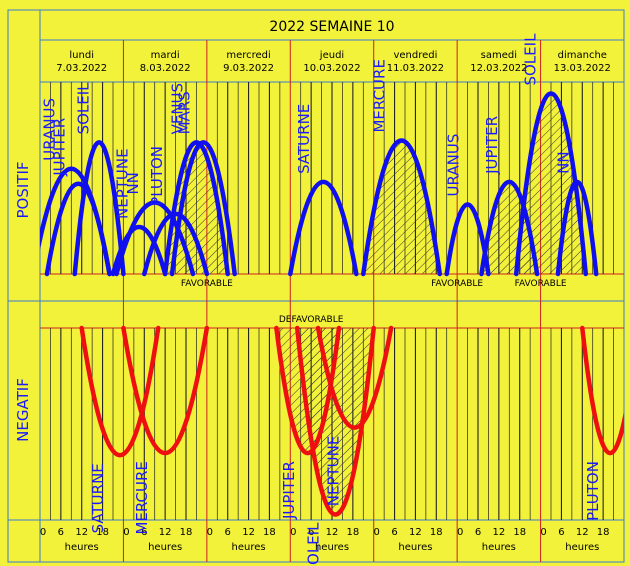 This screenshot has width=630, height=566. Describe the element at coordinates (499, 55) in the screenshot. I see `day-name: samedi` at that location.